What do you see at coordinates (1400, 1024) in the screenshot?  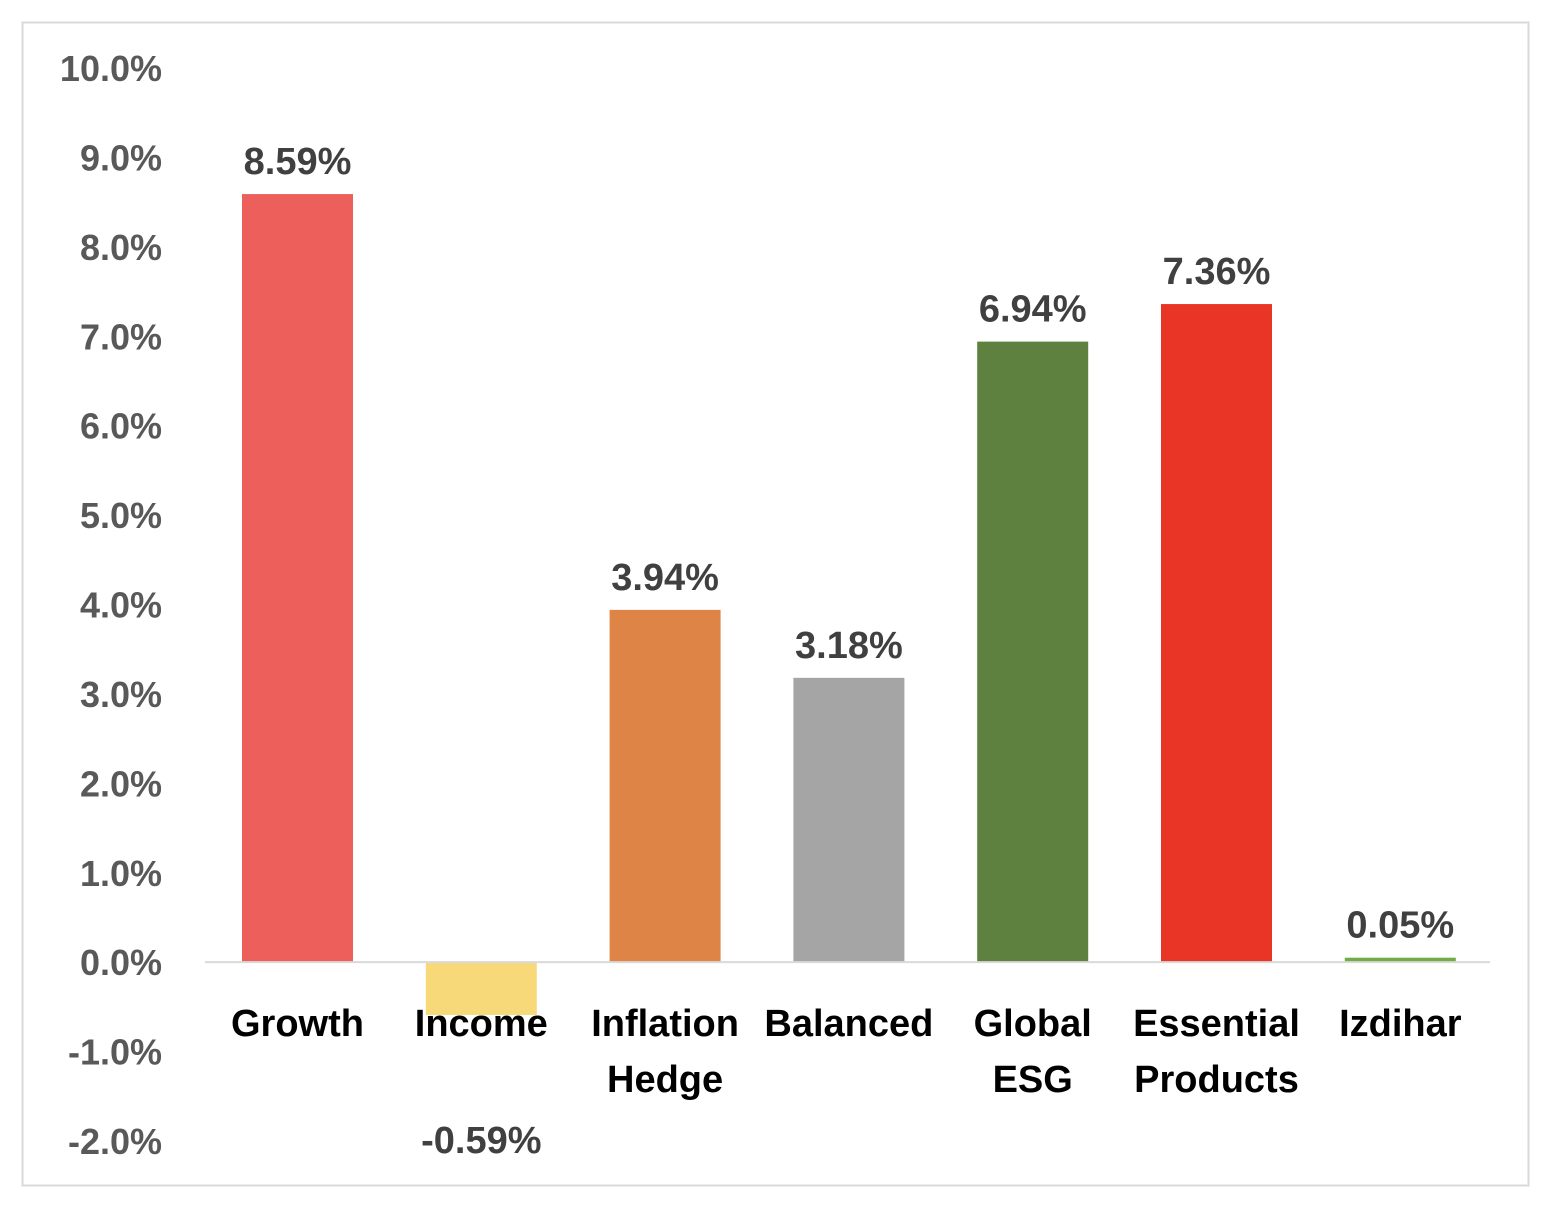 I see `category-label: Izdihar` at bounding box center [1400, 1024].